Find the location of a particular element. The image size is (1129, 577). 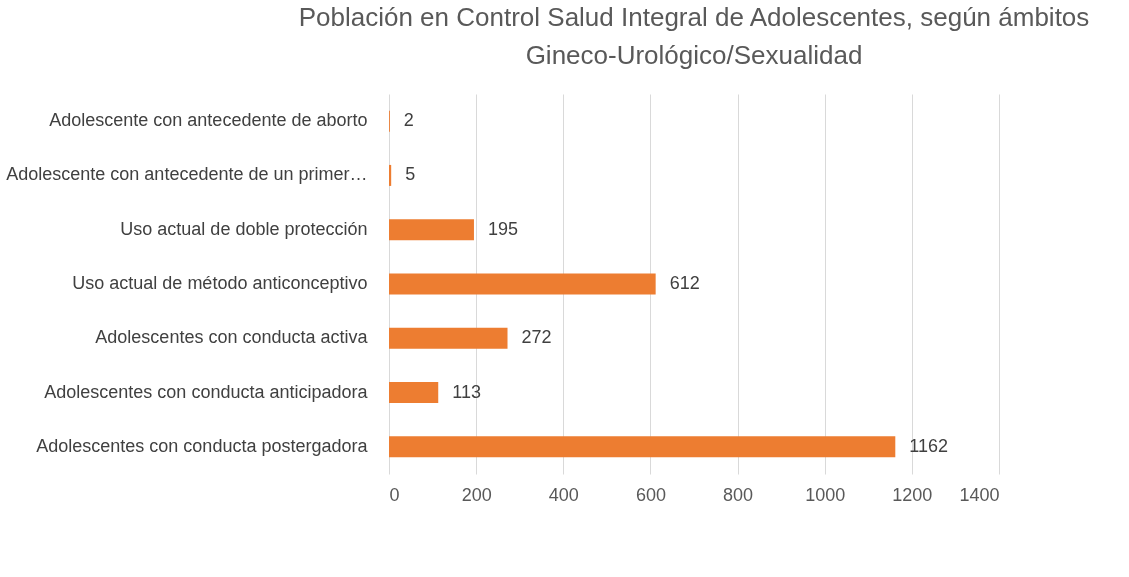

data-label: 1162 is located at coordinates (929, 445).